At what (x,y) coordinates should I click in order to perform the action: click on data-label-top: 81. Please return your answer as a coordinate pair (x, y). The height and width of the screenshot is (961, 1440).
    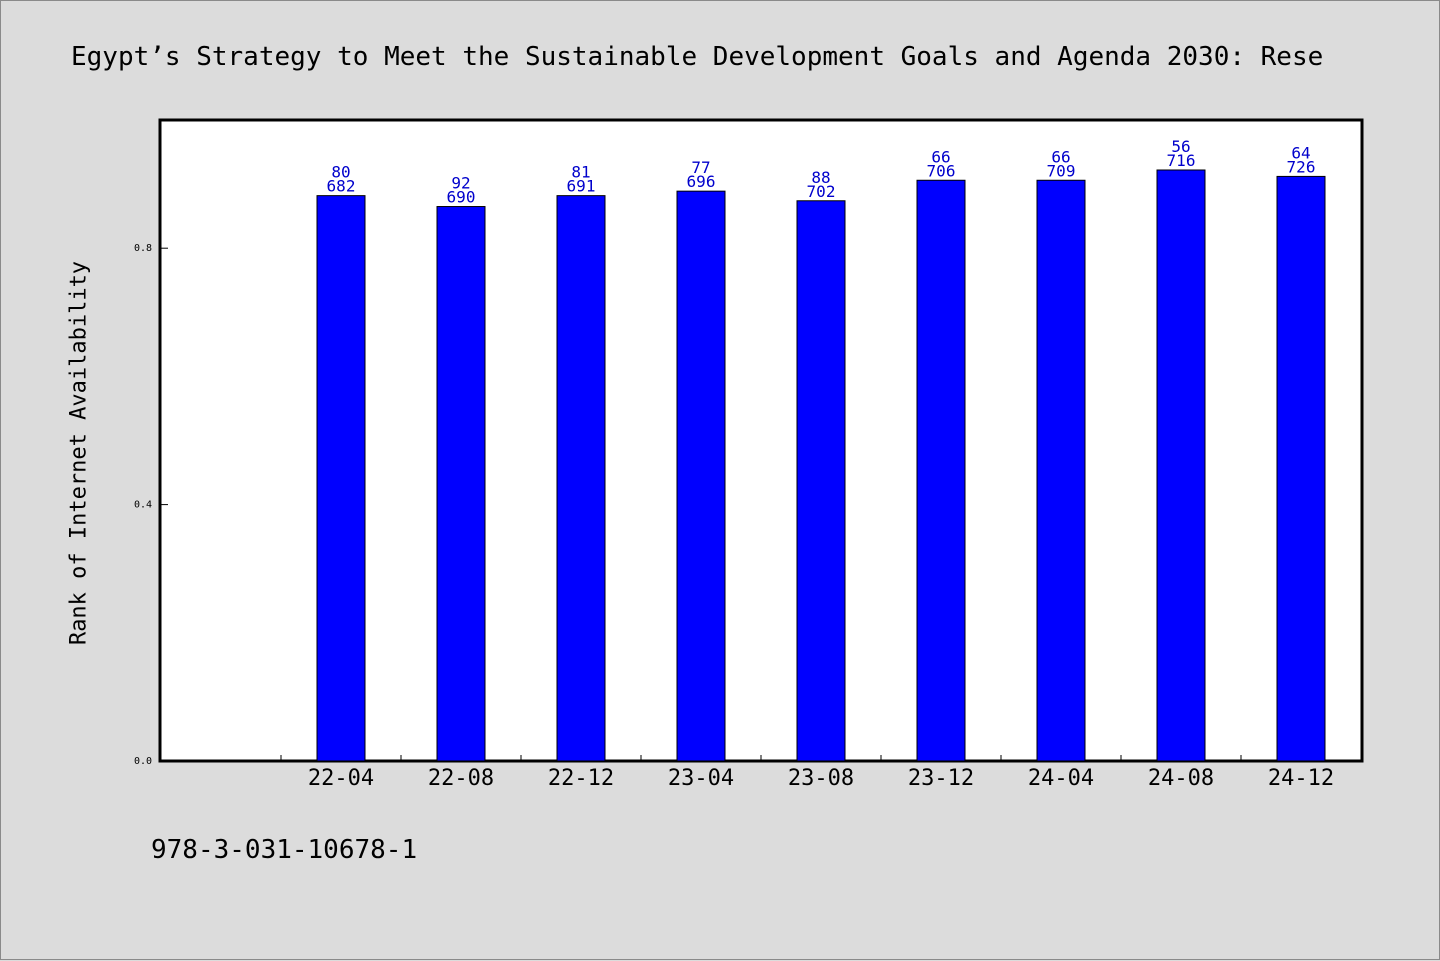
    Looking at the image, I should click on (580, 172).